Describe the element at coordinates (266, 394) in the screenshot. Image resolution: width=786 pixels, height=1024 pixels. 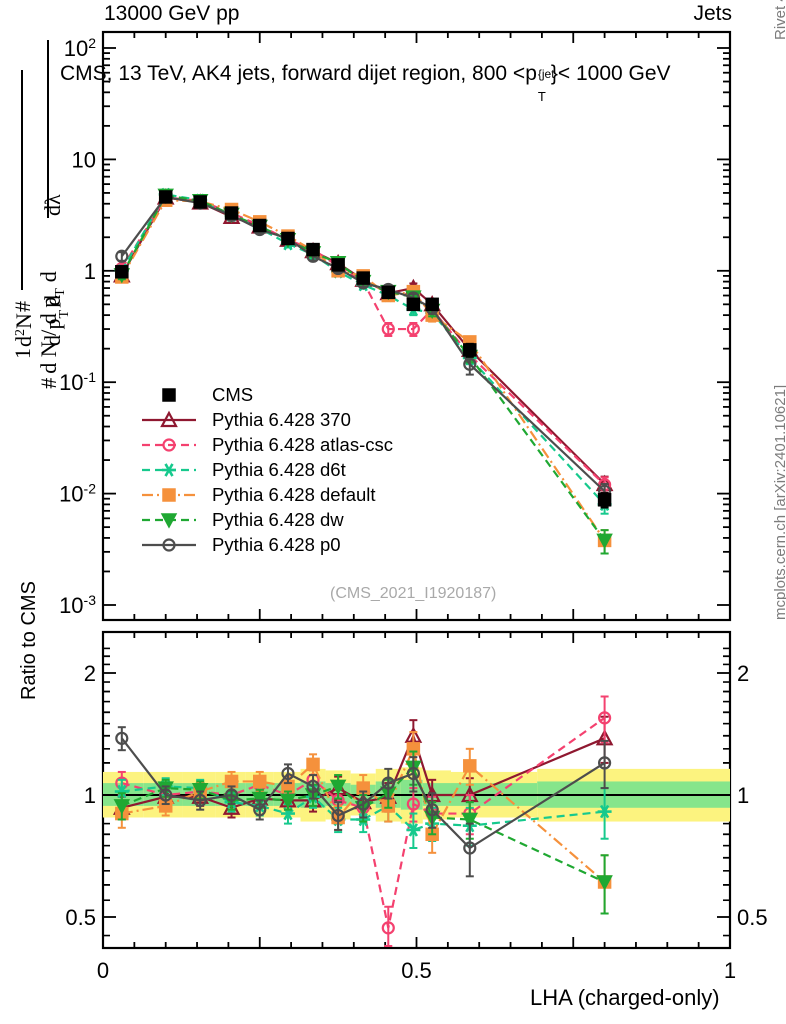
I see `legend-item-cms: CMS` at that location.